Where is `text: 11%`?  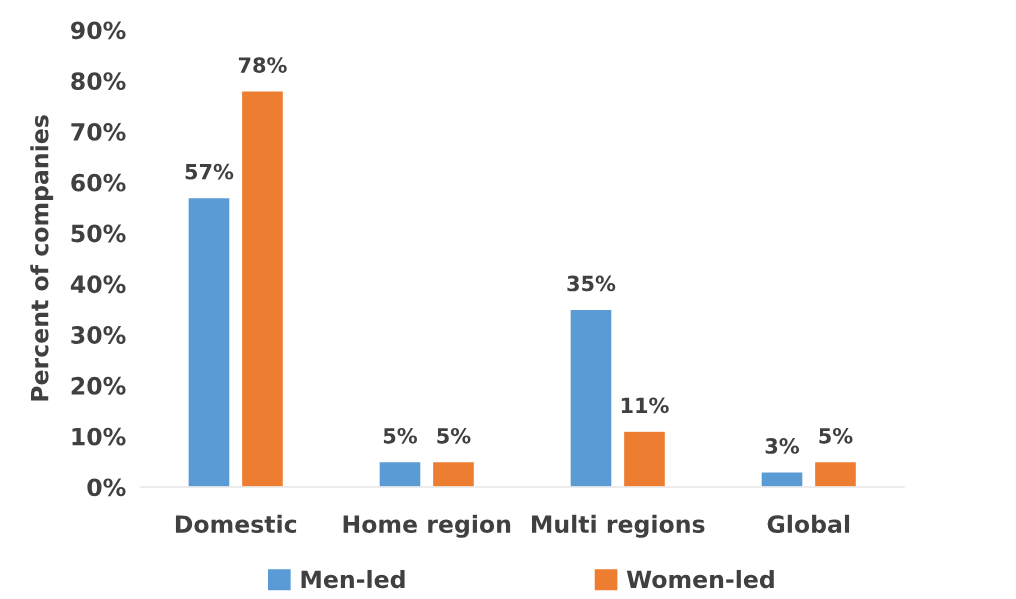
text: 11% is located at coordinates (645, 405).